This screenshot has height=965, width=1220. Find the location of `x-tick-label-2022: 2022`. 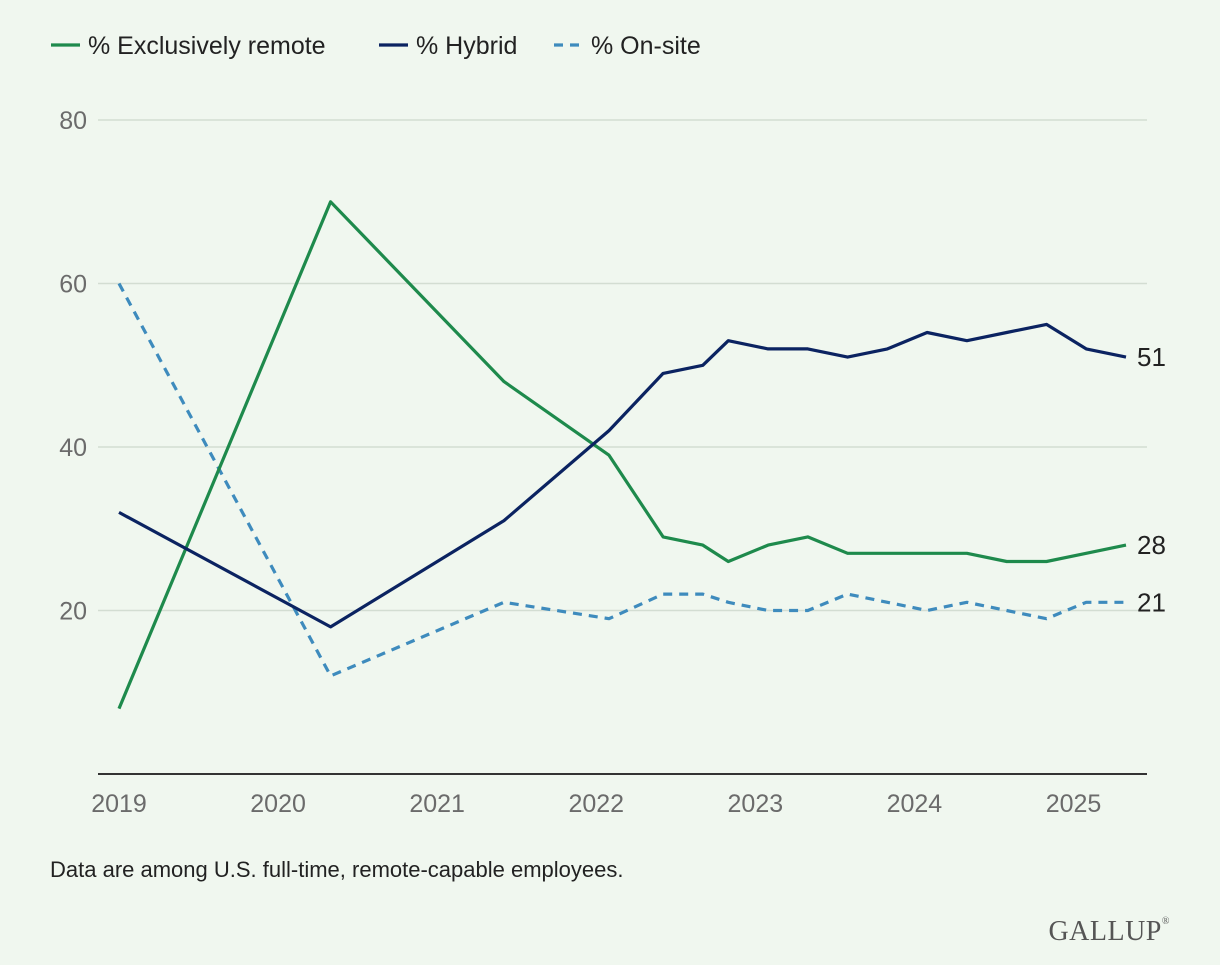

x-tick-label-2022: 2022 is located at coordinates (596, 804).